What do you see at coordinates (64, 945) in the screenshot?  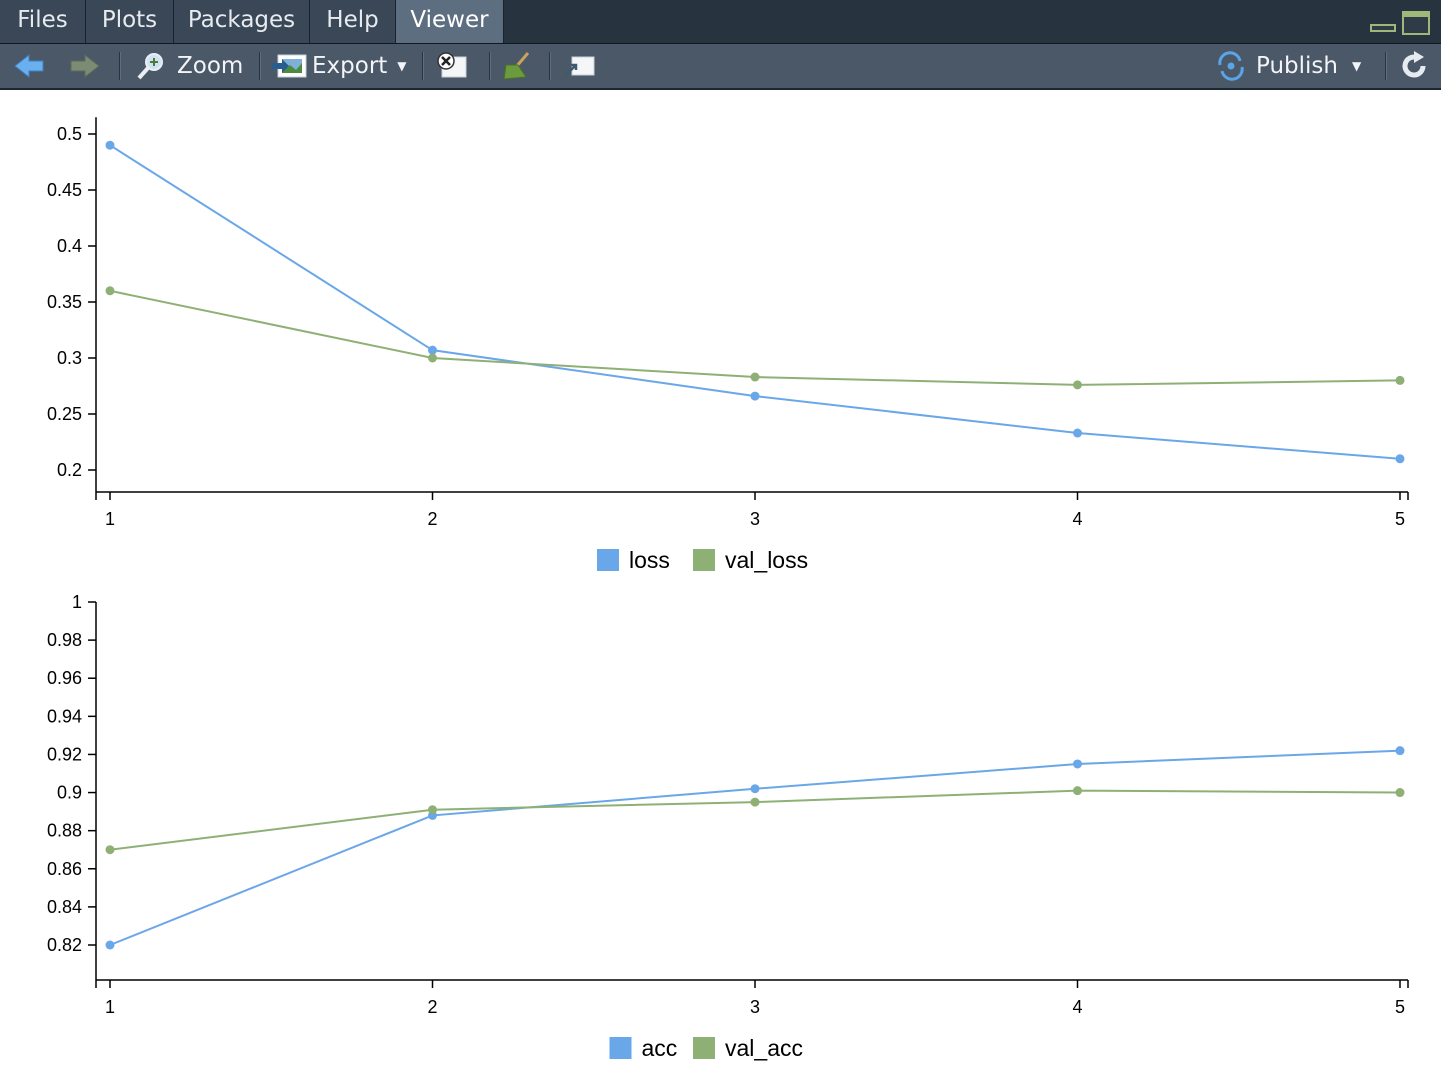 I see `y-tick-label: 0.82` at bounding box center [64, 945].